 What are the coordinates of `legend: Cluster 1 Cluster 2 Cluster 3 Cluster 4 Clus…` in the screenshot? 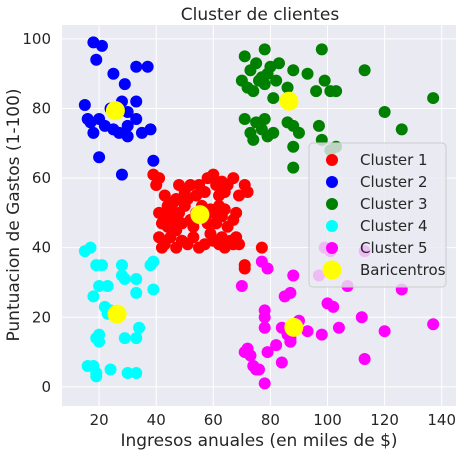 It's located at (377, 215).